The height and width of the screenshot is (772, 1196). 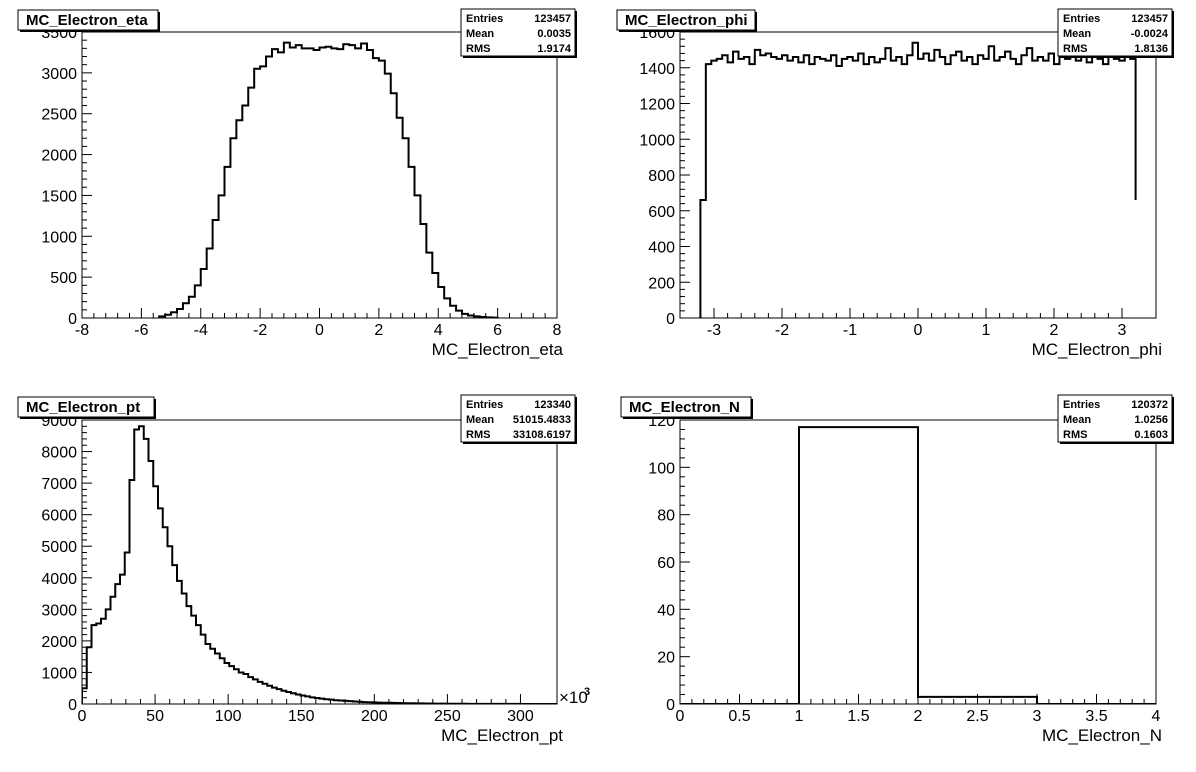 I want to click on y-tick-label: 40, so click(x=666, y=610).